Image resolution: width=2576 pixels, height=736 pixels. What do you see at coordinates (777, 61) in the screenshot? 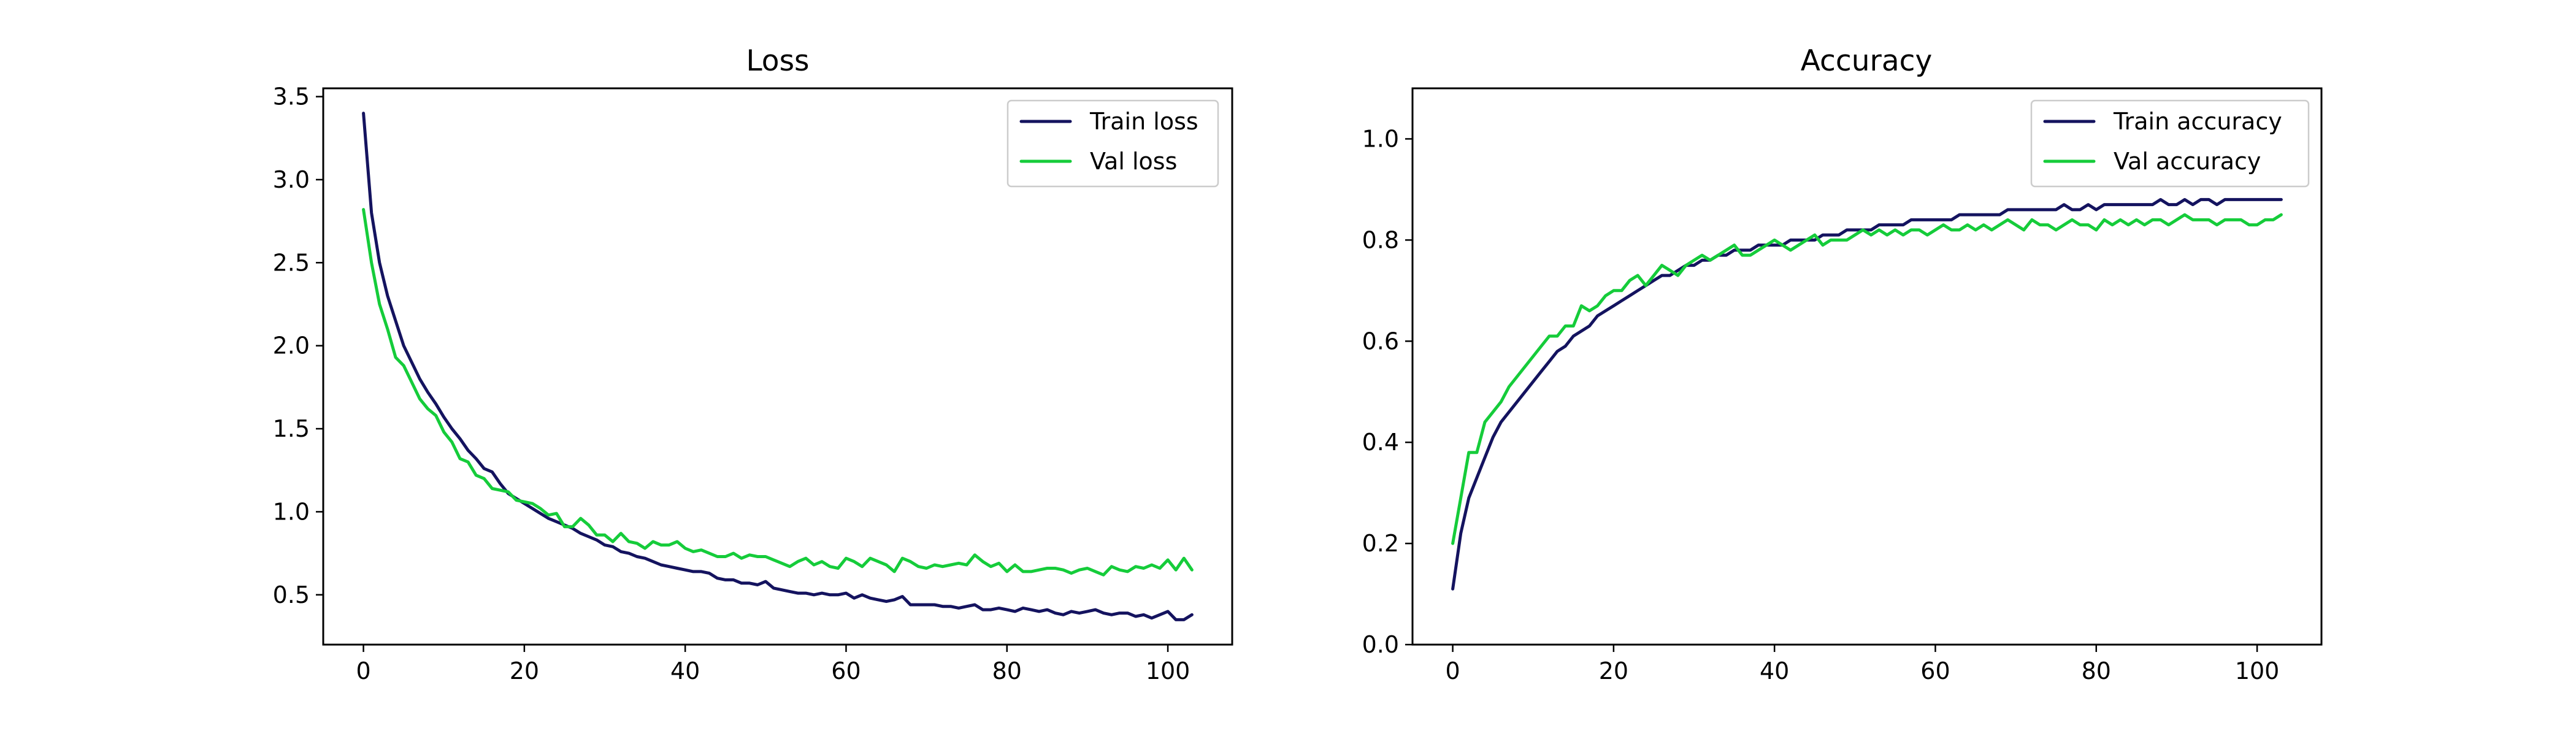
I see `loss-chart-title: Loss` at bounding box center [777, 61].